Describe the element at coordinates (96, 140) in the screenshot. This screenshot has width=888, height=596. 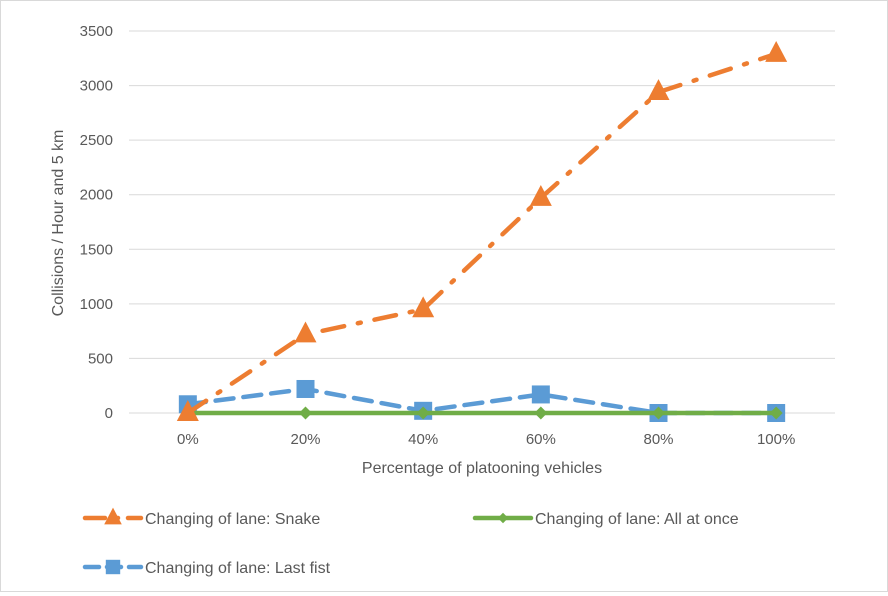
I see `y-tick-label: 2500` at that location.